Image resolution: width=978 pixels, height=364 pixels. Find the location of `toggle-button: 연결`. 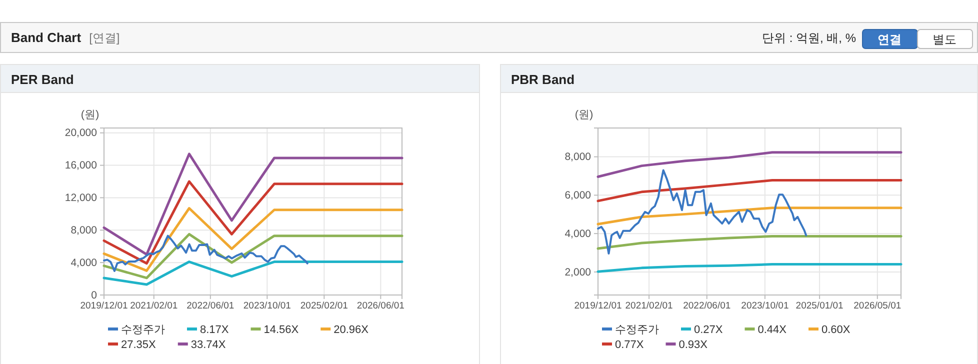

toggle-button: 연결 is located at coordinates (890, 39).